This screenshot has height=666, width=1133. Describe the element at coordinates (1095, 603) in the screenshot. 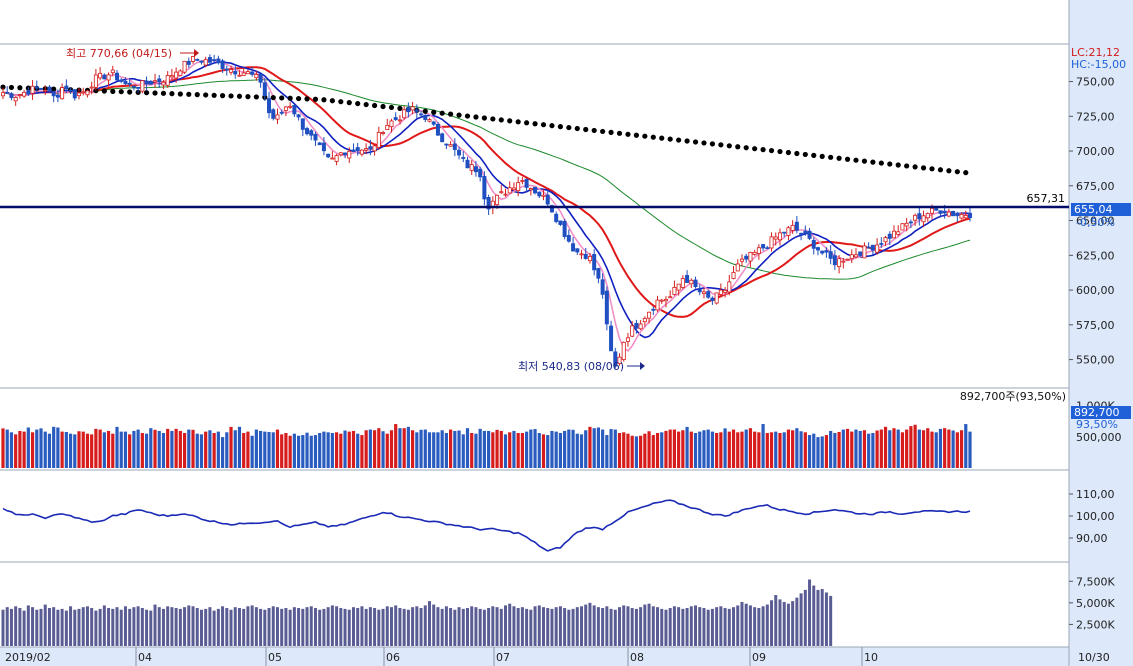

I see `vol2-tick-1: 5,000K` at that location.